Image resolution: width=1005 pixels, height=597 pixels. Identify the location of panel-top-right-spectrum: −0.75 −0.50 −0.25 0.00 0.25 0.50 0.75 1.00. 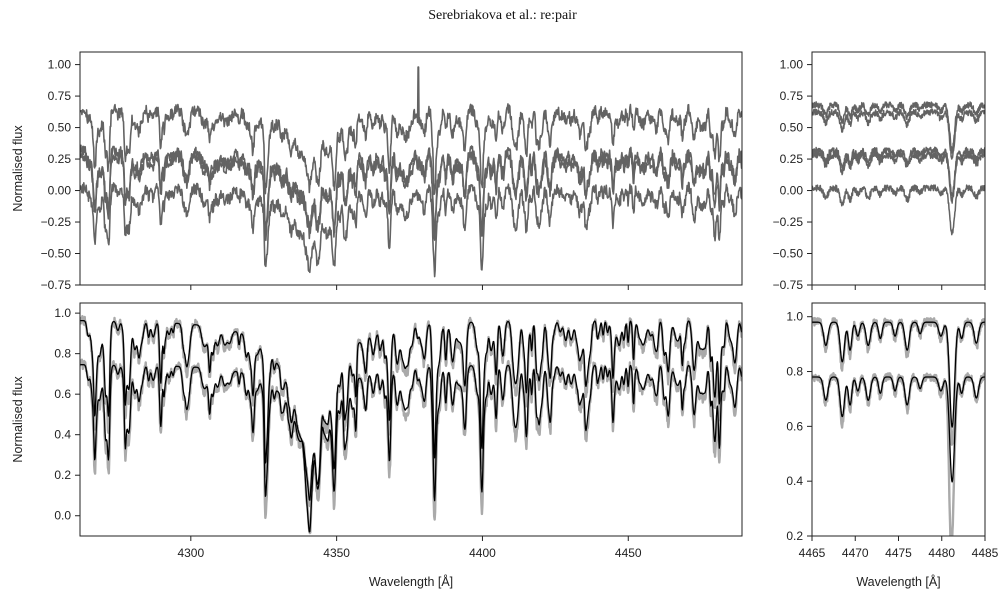
(879, 171).